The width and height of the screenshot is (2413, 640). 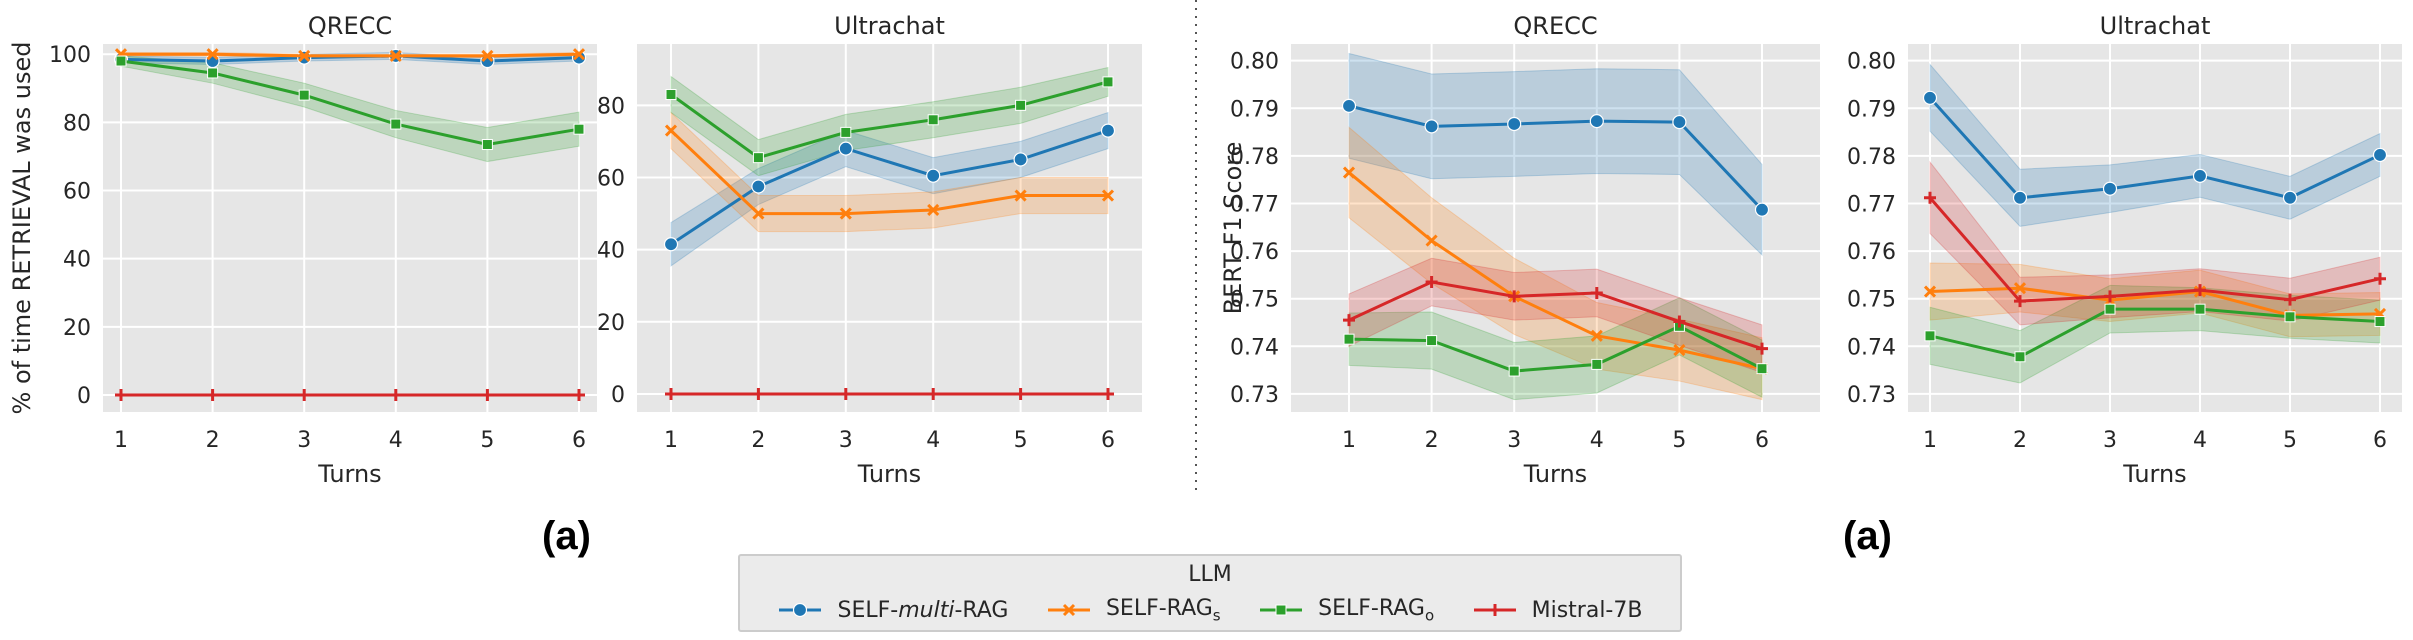 What do you see at coordinates (77, 123) in the screenshot?
I see `y-tick-label: 80` at bounding box center [77, 123].